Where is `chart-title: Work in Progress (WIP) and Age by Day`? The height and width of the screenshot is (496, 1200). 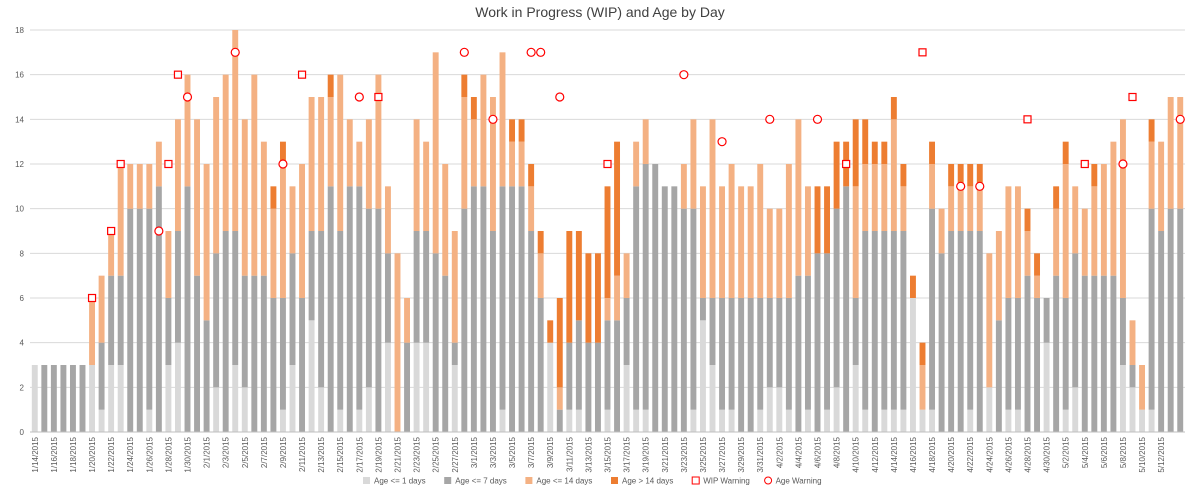 chart-title: Work in Progress (WIP) and Age by Day is located at coordinates (600, 12).